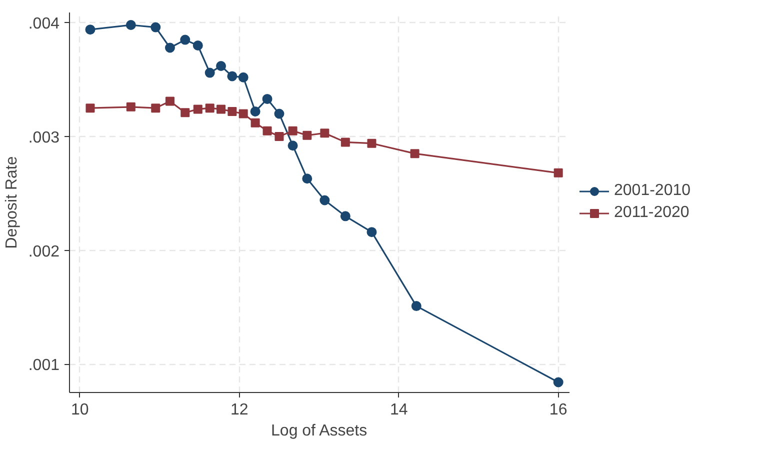  Describe the element at coordinates (44, 365) in the screenshot. I see `y-tick-label: .001` at that location.